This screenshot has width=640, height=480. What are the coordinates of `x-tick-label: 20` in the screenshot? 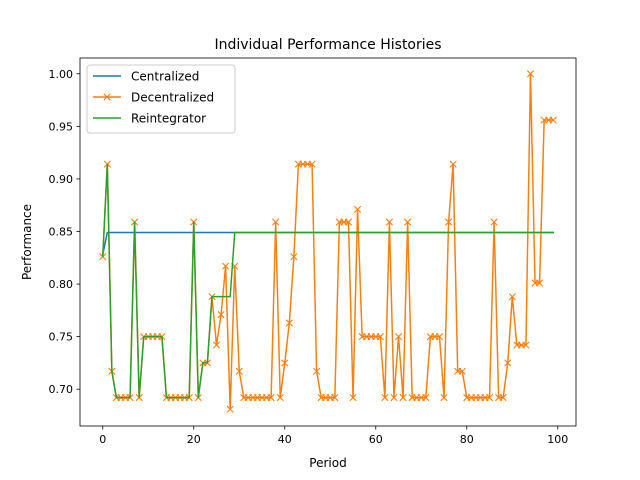 It's located at (194, 439).